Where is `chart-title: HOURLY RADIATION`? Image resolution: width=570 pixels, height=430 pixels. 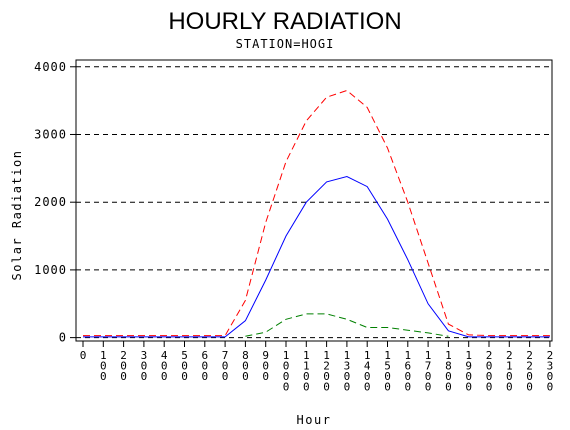
chart-title: HOURLY RADIATION is located at coordinates (284, 21).